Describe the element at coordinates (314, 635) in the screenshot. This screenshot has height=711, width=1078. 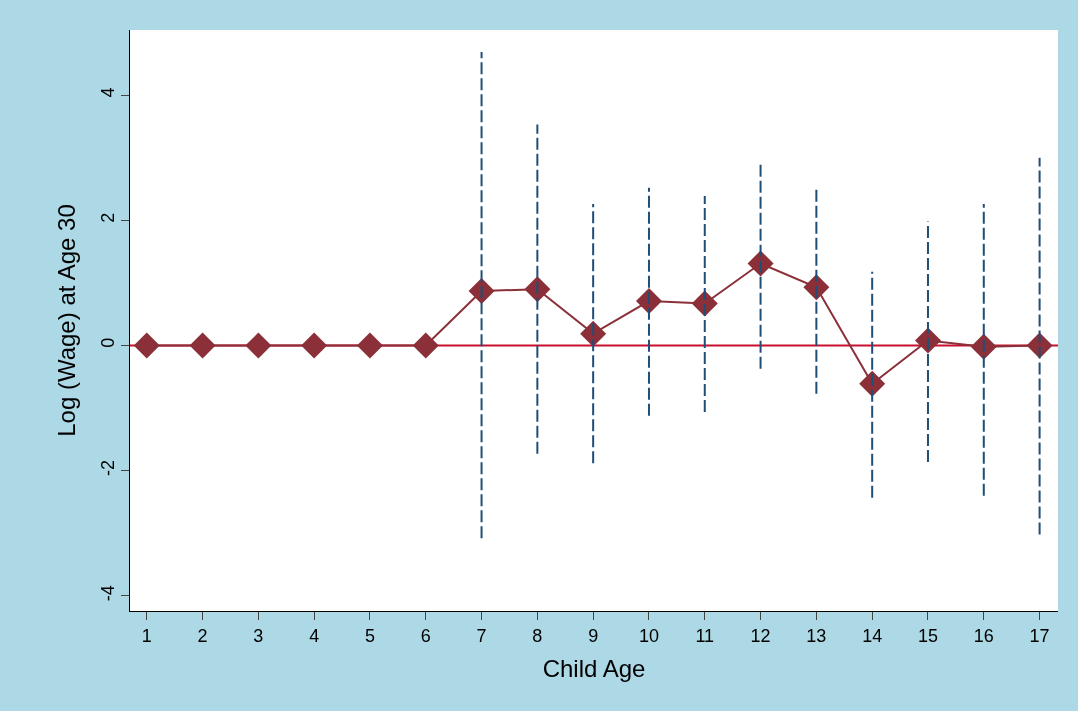
I see `x-tick-label: 4` at that location.